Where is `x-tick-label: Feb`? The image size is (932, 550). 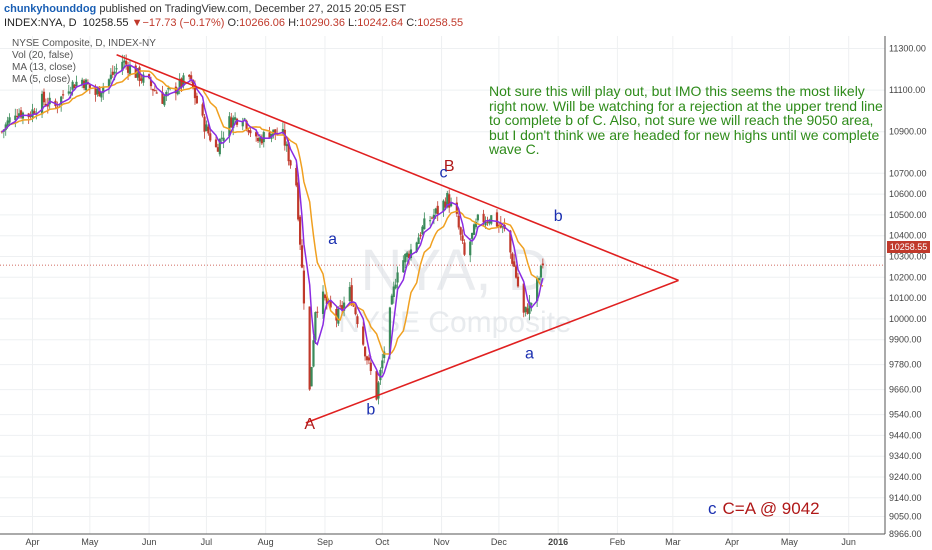 x-tick-label: Feb is located at coordinates (618, 542).